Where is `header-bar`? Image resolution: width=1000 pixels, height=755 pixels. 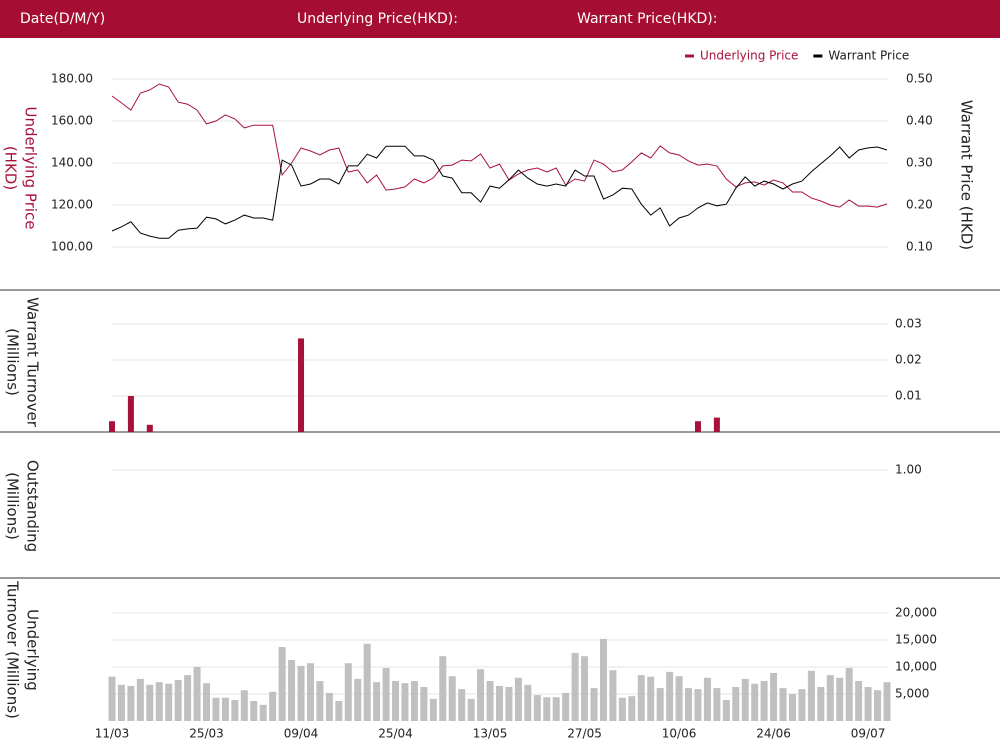
header-bar is located at coordinates (500, 19).